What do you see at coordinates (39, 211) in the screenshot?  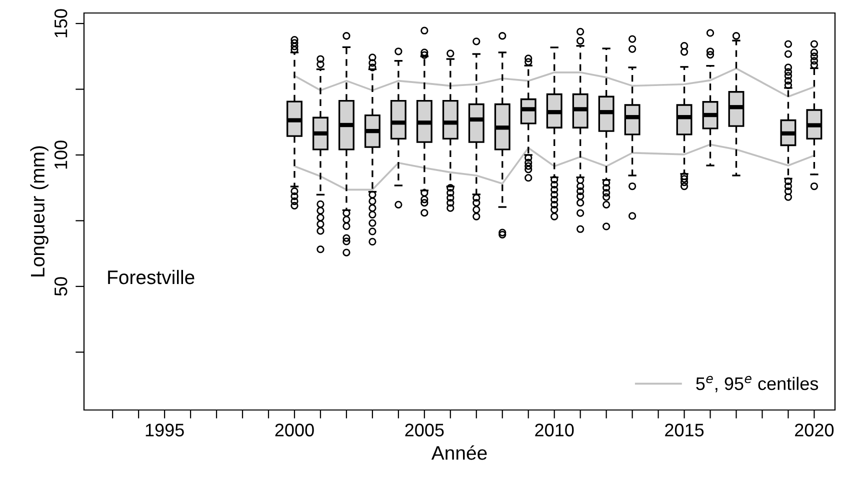 I see `y-axis-title: Longueur (mm)` at bounding box center [39, 211].